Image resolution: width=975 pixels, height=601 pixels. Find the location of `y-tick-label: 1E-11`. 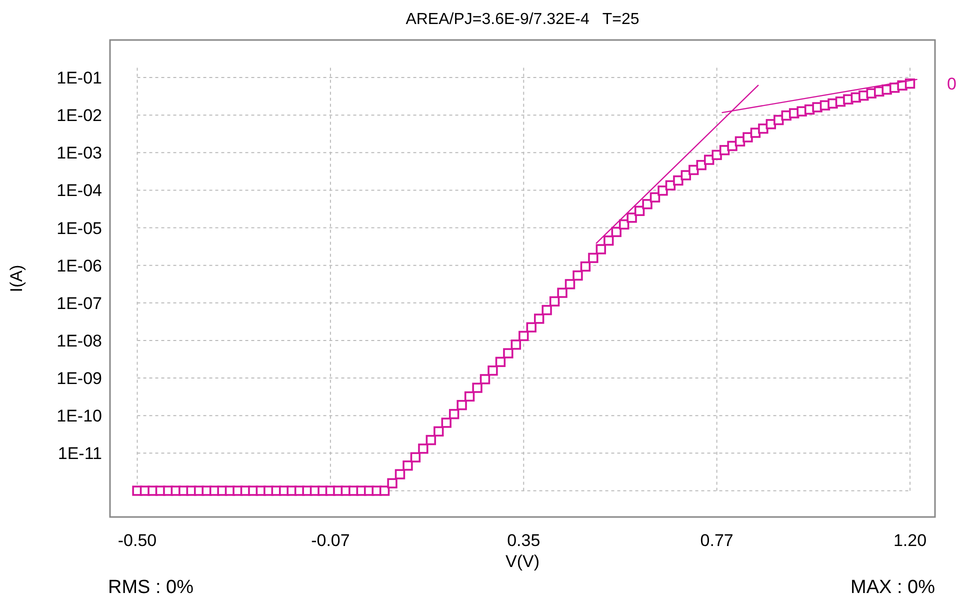

y-tick-label: 1E-11 is located at coordinates (80, 454).